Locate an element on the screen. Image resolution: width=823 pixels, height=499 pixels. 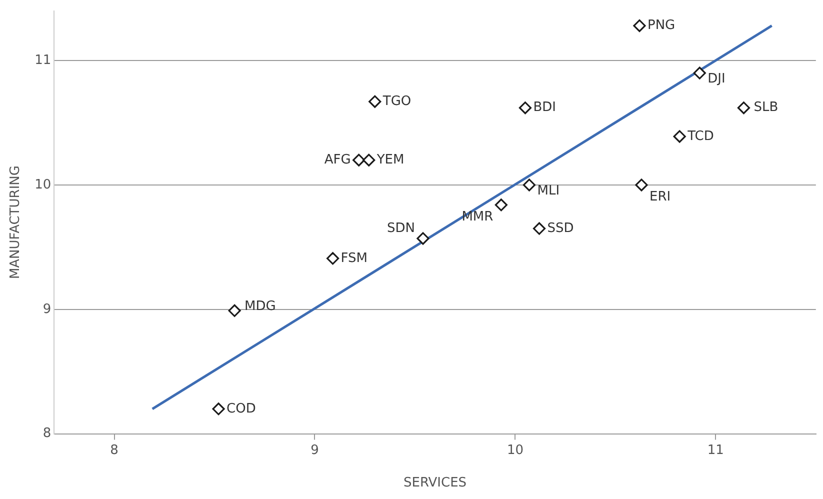
annotation: COD is located at coordinates (241, 408).